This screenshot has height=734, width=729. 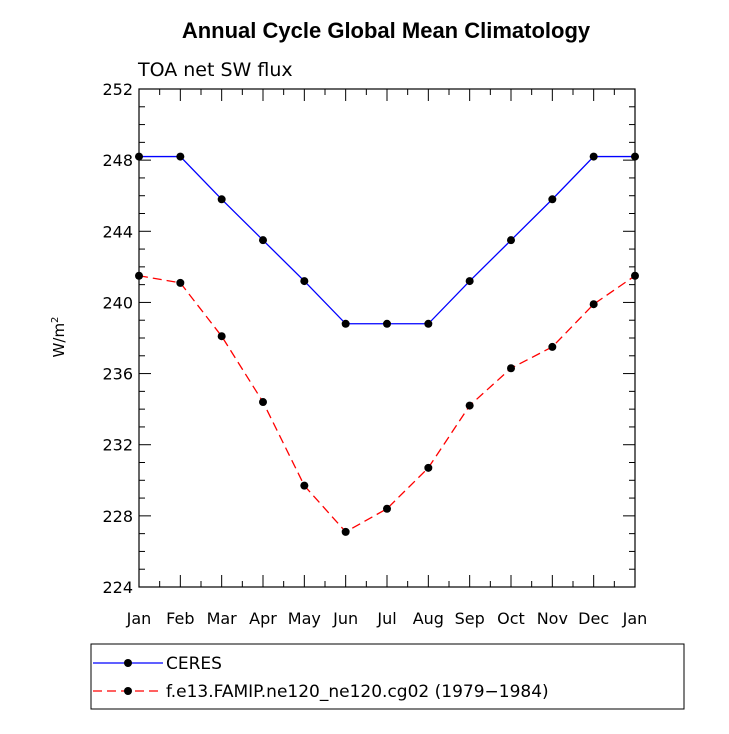 I want to click on y-tick-label: 248, so click(x=117, y=160).